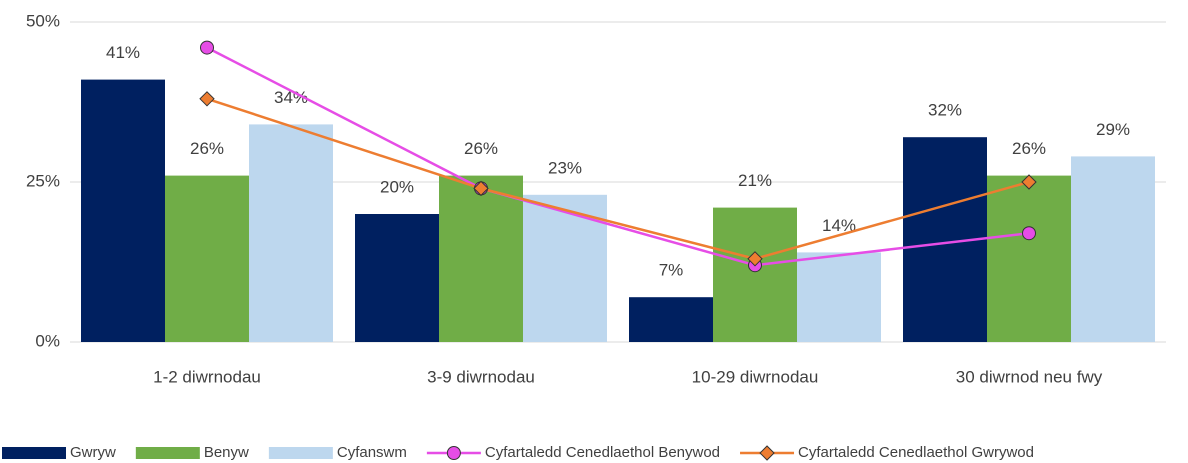 The width and height of the screenshot is (1188, 463). What do you see at coordinates (226, 452) in the screenshot?
I see `legend-label: Benyw` at bounding box center [226, 452].